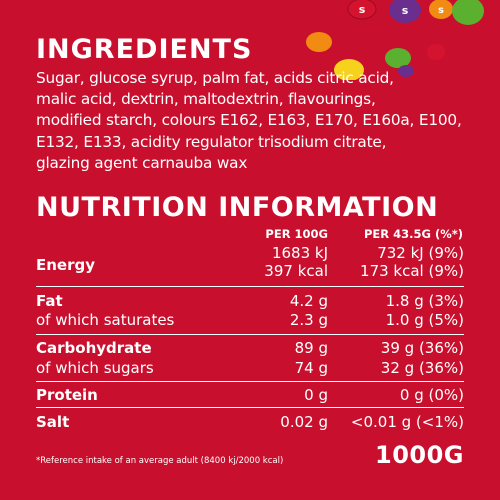 This screenshot has width=500, height=500. Describe the element at coordinates (308, 320) in the screenshot. I see `value-per-100g: 2.3 g` at that location.